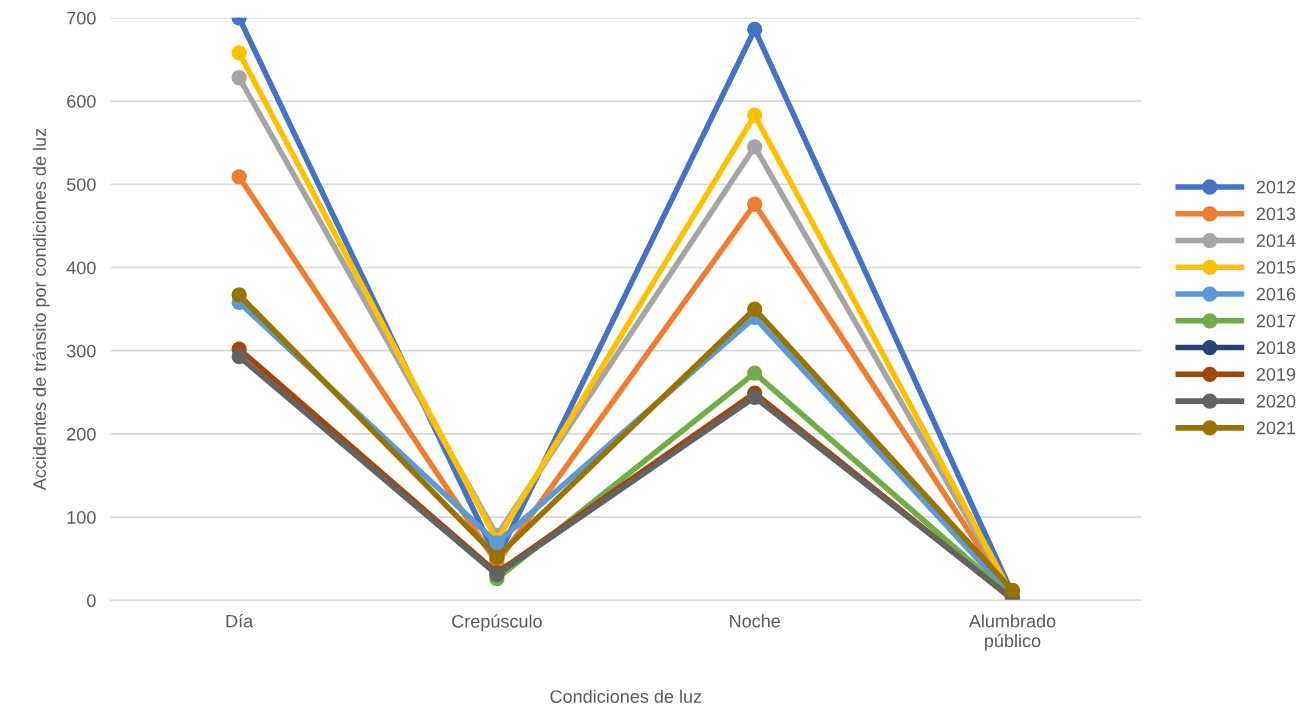 This screenshot has width=1297, height=713. Describe the element at coordinates (1276, 321) in the screenshot. I see `legend-label: 2017` at that location.